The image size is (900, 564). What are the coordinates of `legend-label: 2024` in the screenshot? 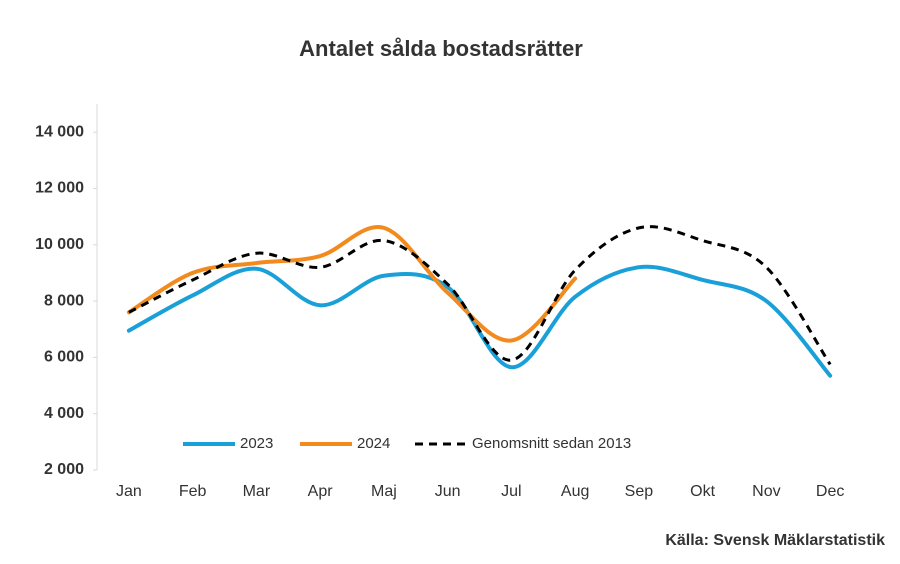 It's located at (373, 443).